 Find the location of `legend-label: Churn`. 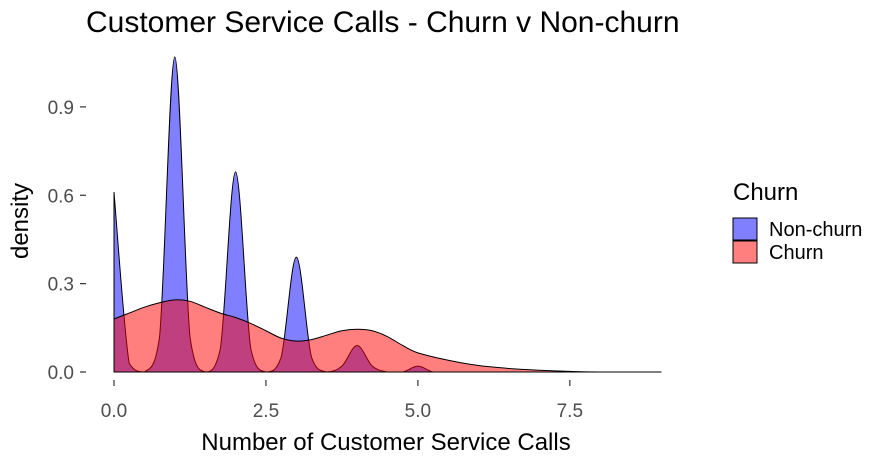

legend-label: Churn is located at coordinates (796, 253).